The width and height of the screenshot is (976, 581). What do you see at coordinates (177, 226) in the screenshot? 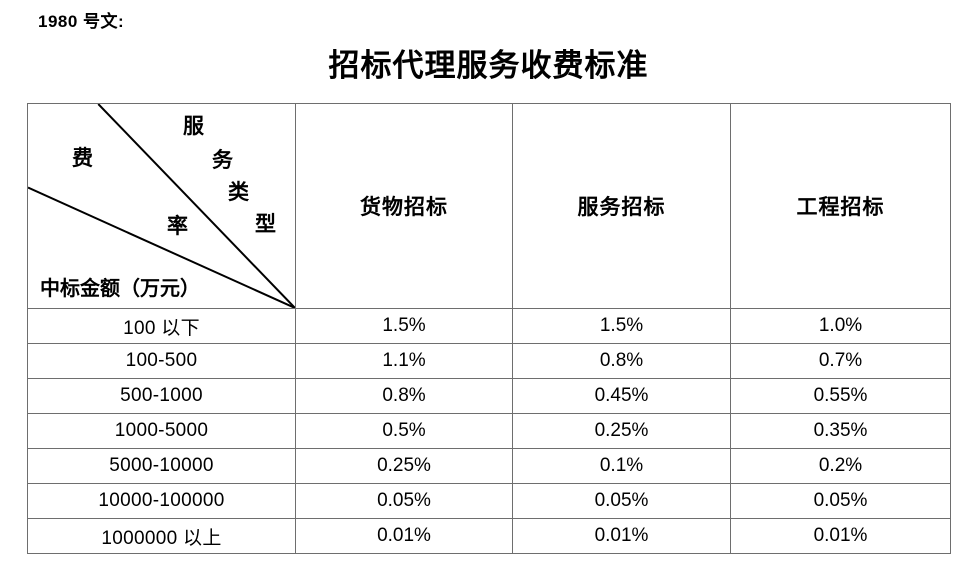
I see `corner-label-rate-char: 率` at bounding box center [177, 226].